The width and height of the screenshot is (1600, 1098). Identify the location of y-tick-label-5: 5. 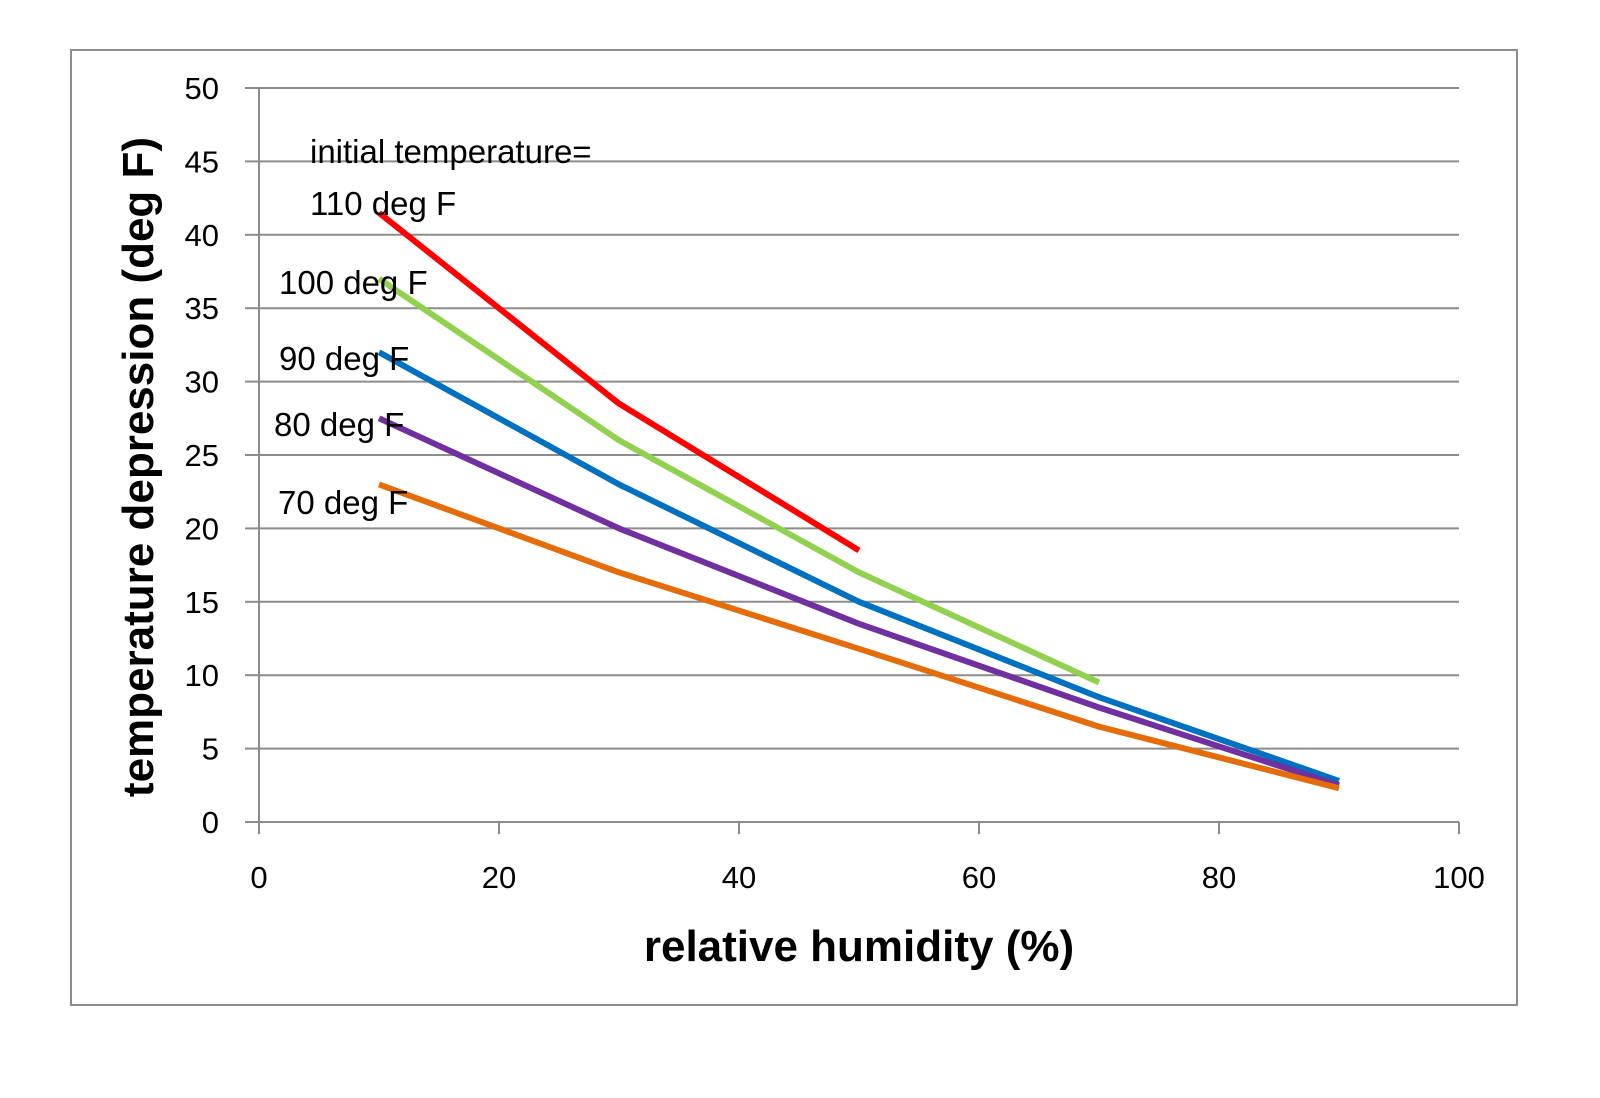
(210, 749).